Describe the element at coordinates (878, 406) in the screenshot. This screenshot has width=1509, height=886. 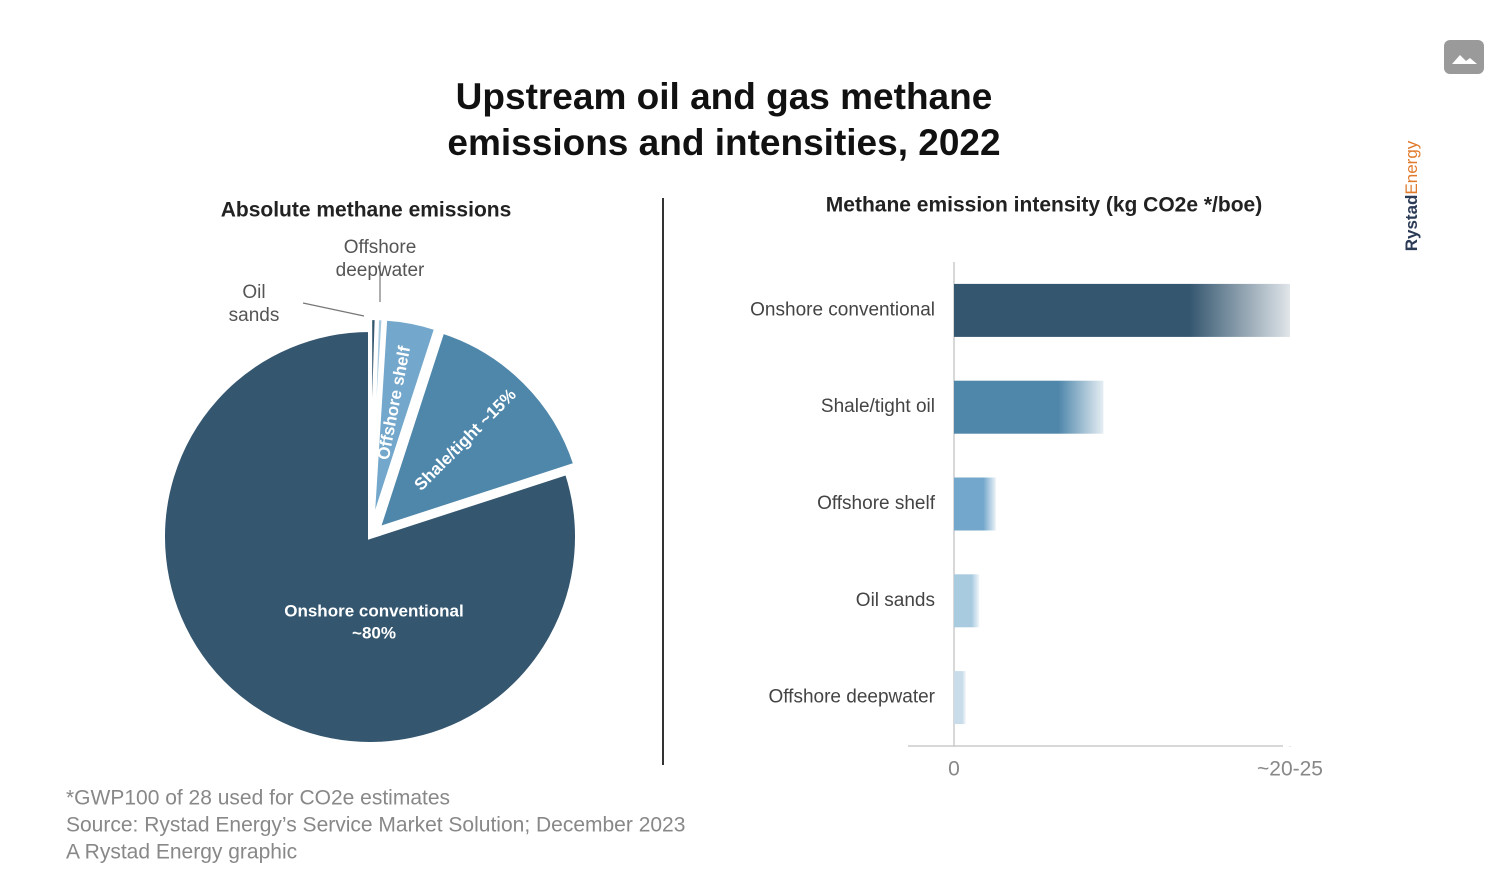
I see `category-label: Shale/tight oil` at that location.